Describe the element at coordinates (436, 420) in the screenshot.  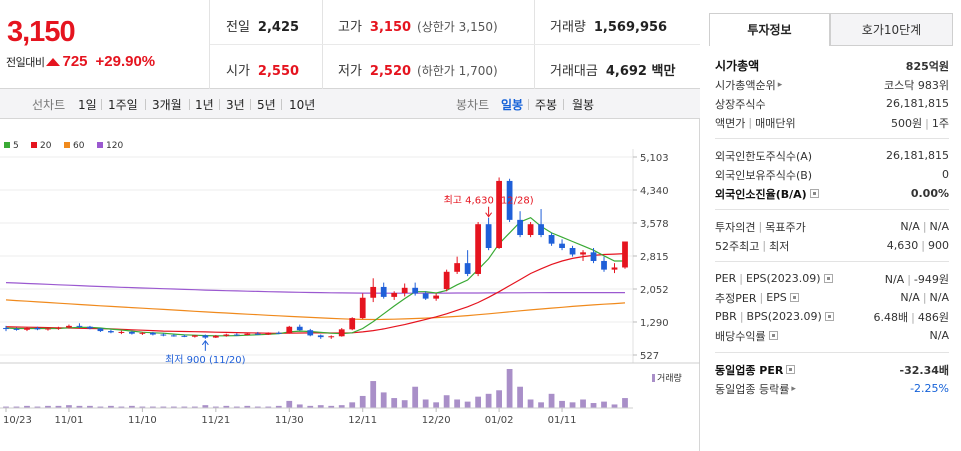
I see `x-tick-label: 12/20` at that location.